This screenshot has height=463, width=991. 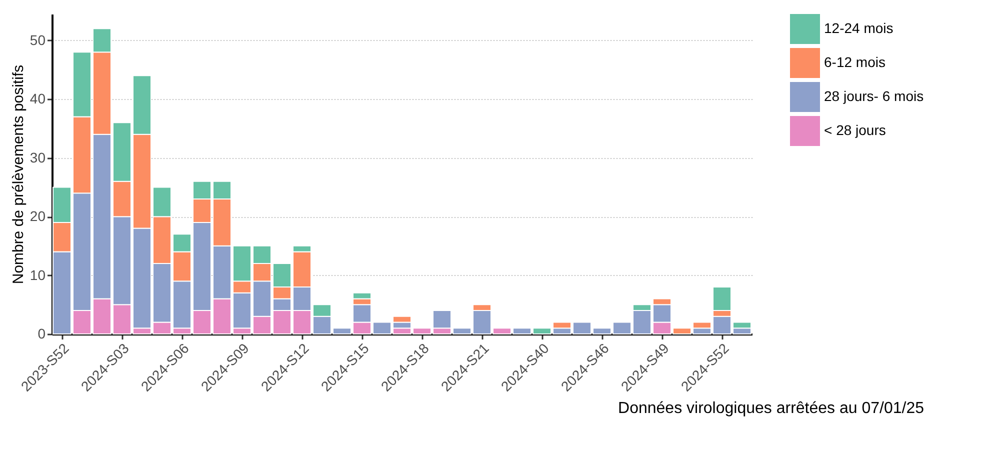 I want to click on y-tick-label: 20, so click(x=38, y=216).